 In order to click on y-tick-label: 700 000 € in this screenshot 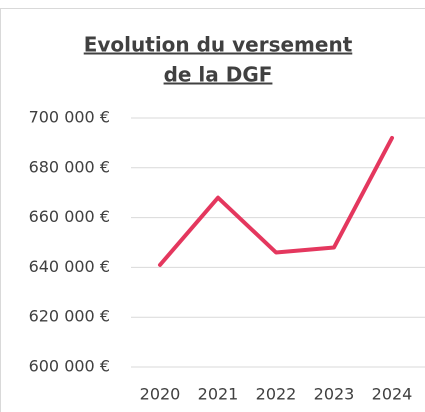, I will do `click(69, 117)`.